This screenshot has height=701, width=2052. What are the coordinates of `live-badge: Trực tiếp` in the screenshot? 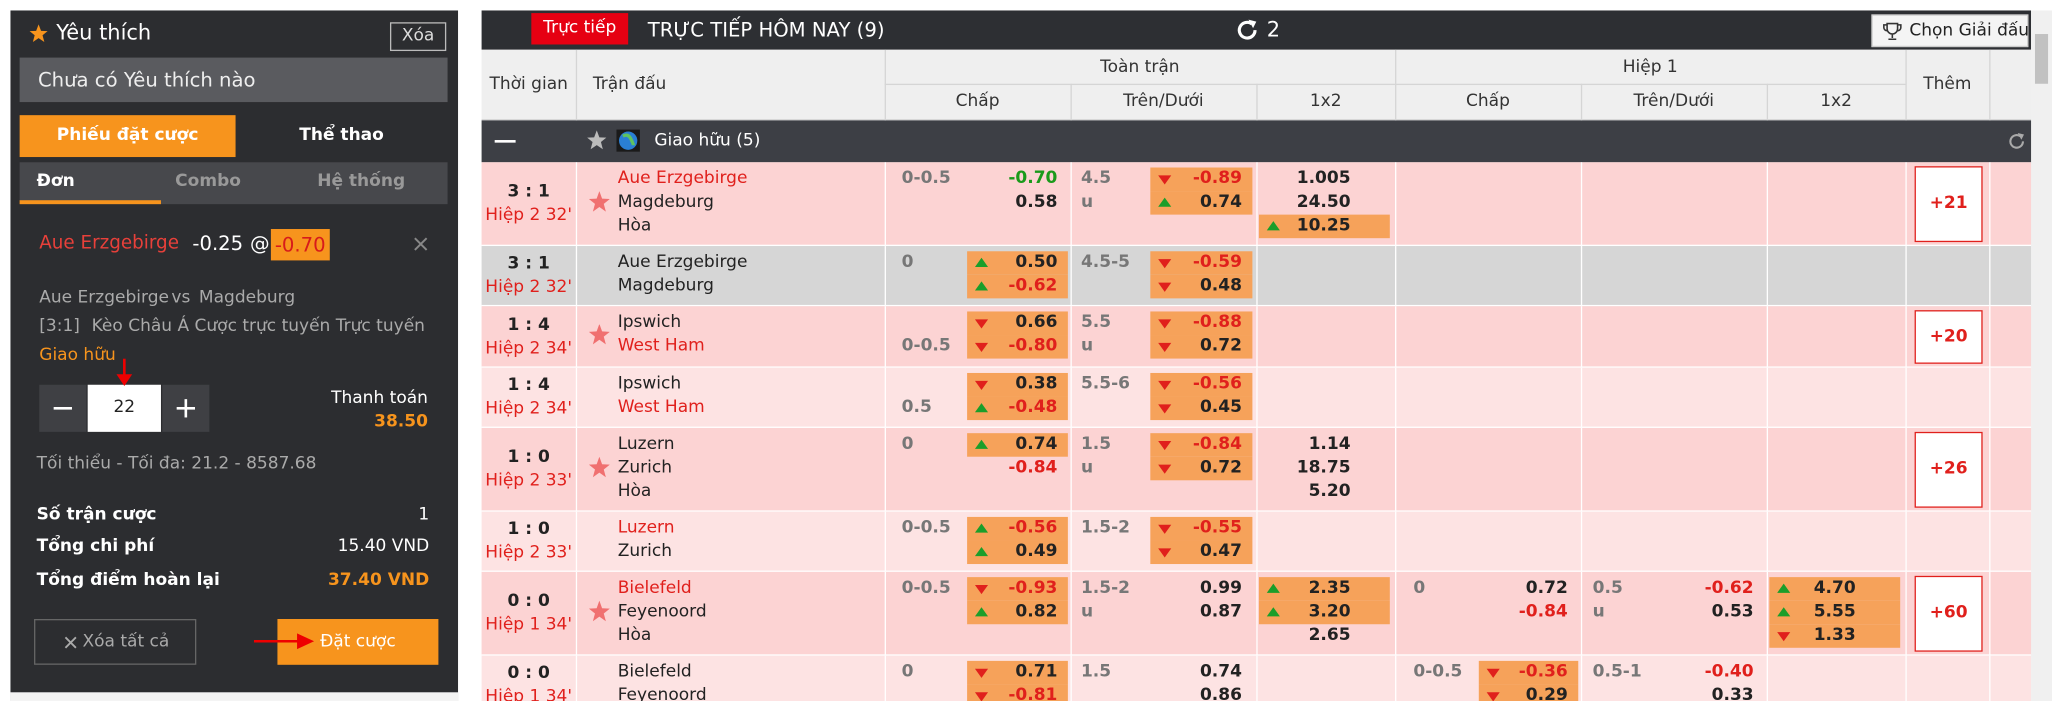 It's located at (580, 29).